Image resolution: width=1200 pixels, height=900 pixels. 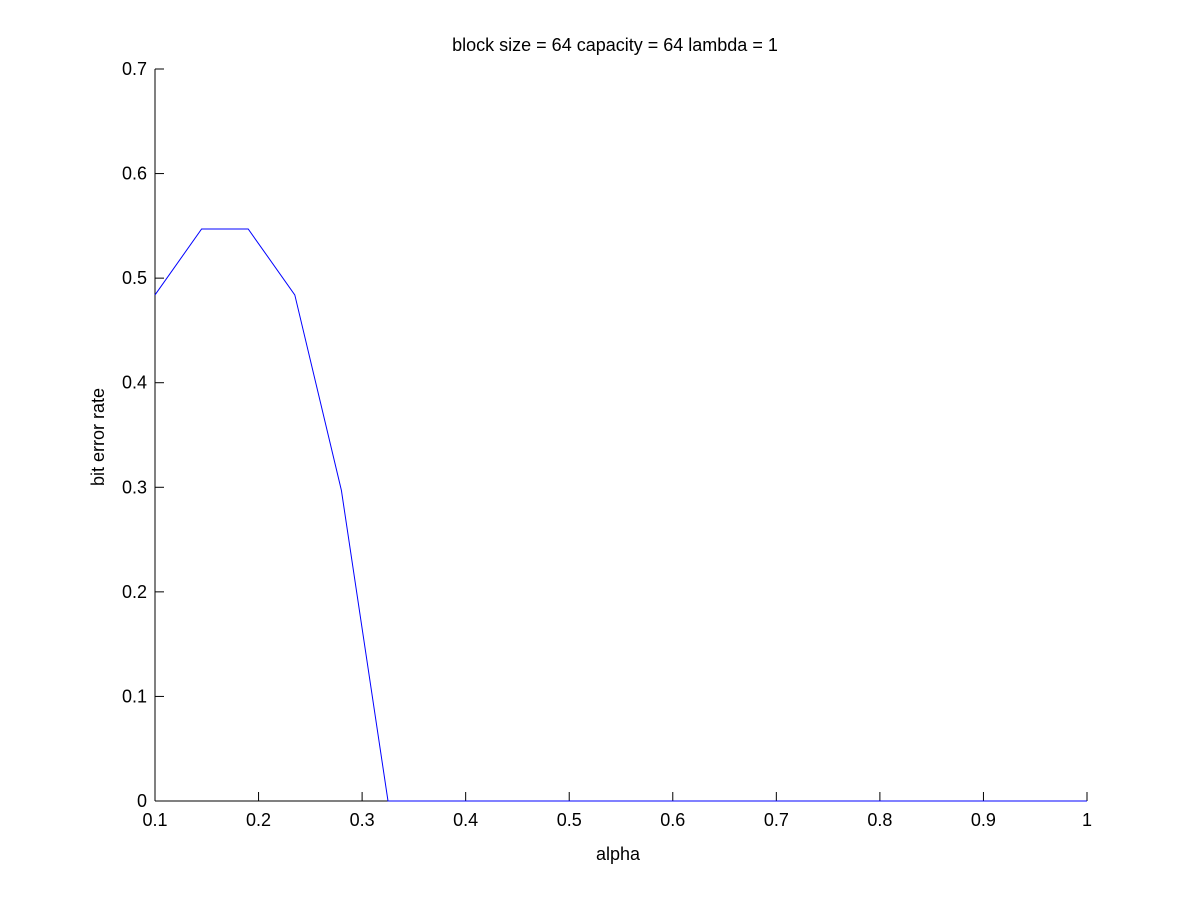 I want to click on y-tick-label: 0, so click(x=142, y=801).